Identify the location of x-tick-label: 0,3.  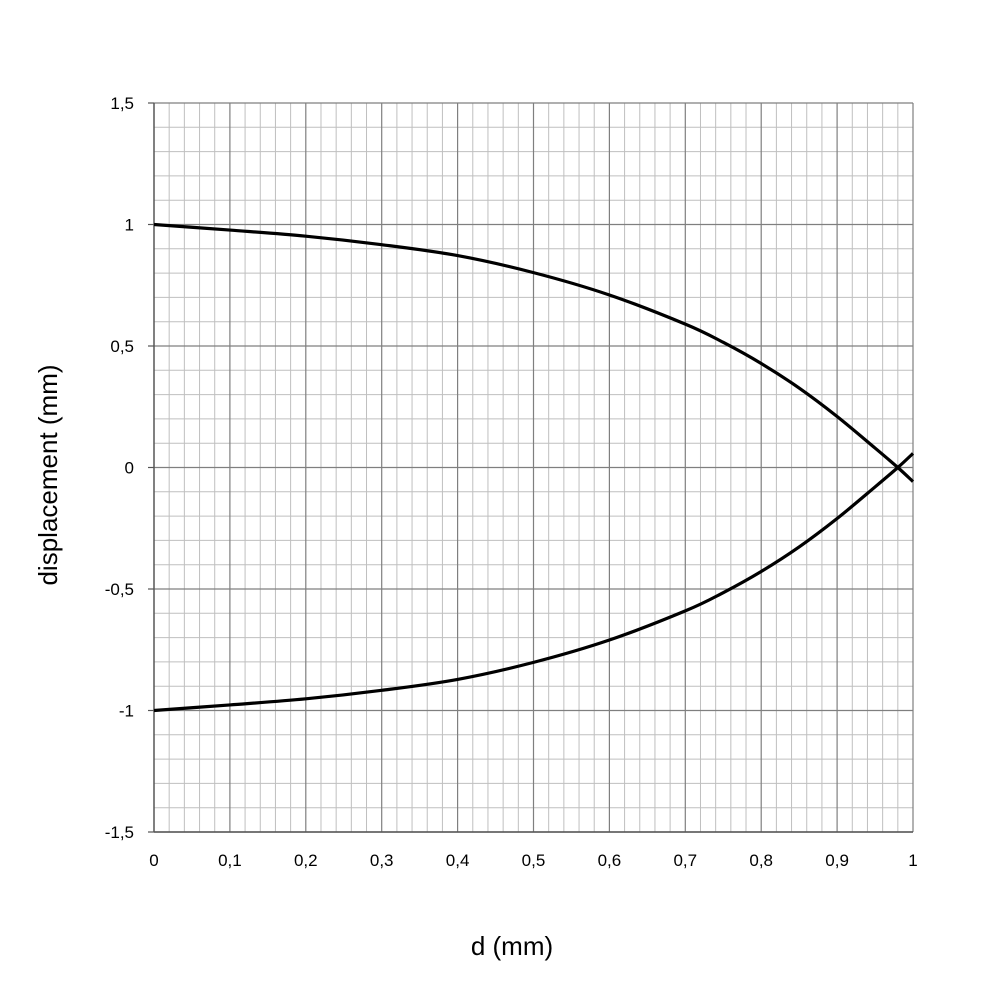
(382, 860).